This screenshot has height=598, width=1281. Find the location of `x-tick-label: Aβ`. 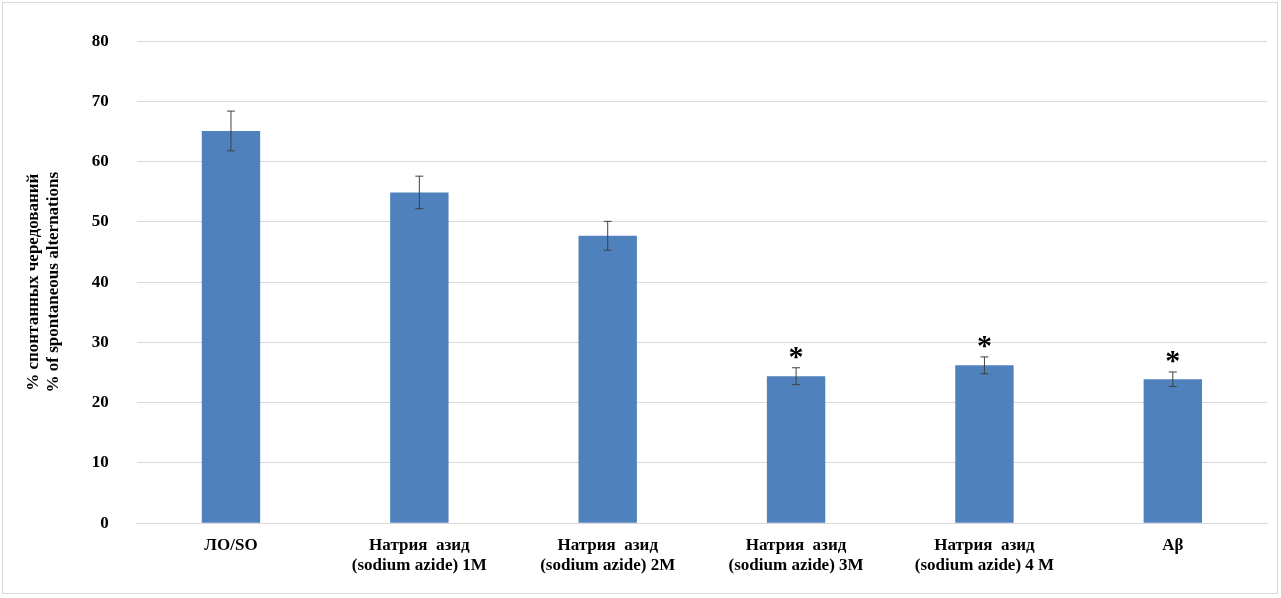

x-tick-label: Aβ is located at coordinates (1173, 544).